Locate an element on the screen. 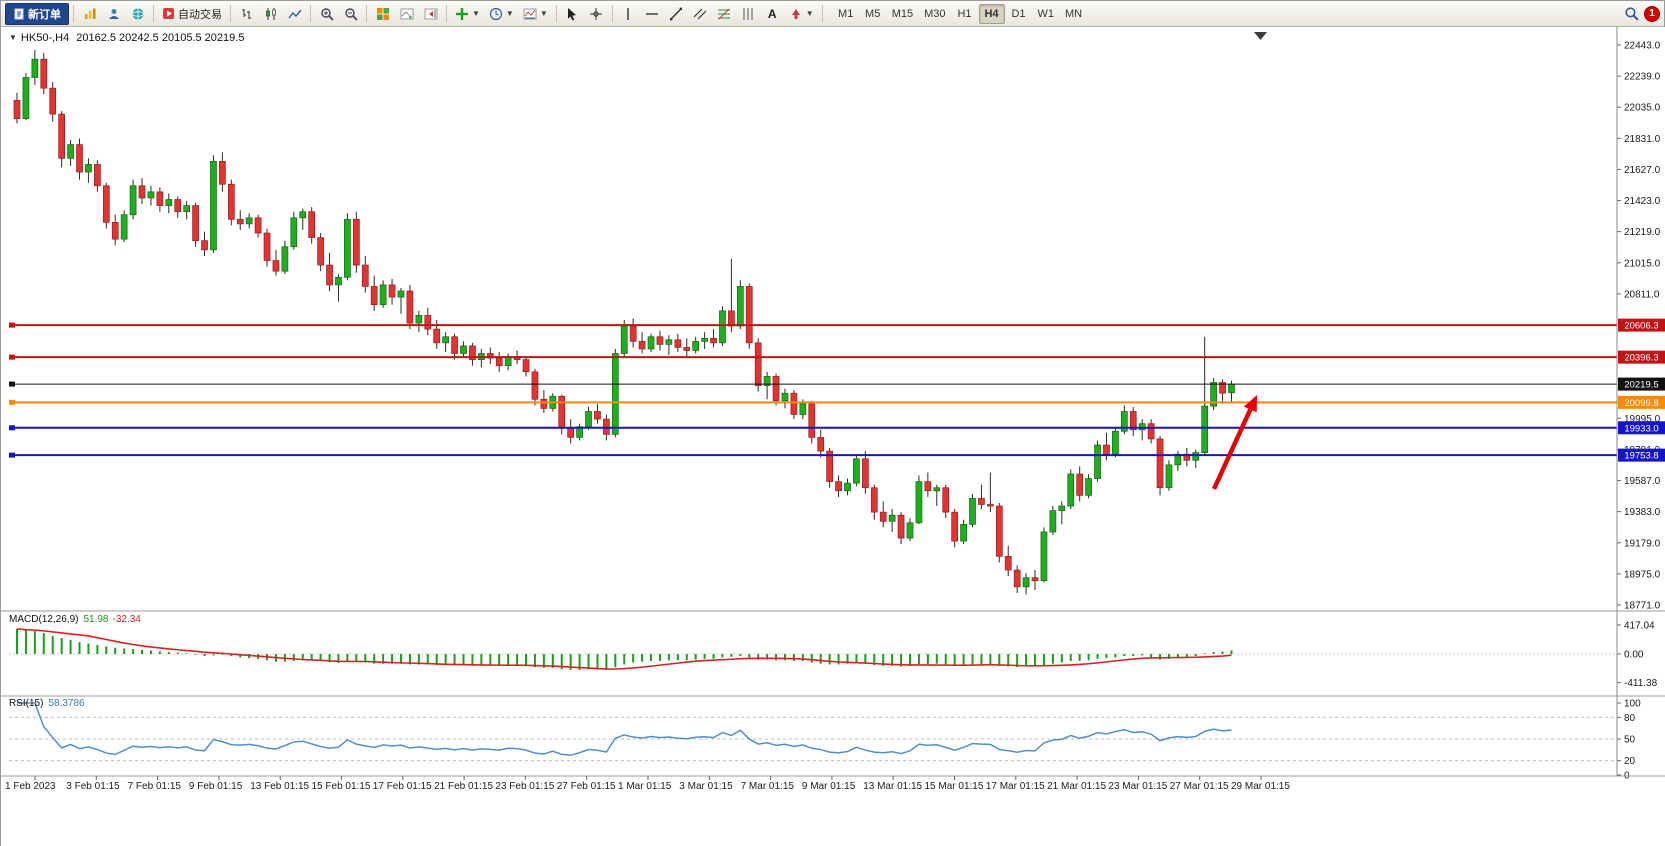 Image resolution: width=1665 pixels, height=846 pixels. timeframe-w1-button: W1 is located at coordinates (1046, 14).